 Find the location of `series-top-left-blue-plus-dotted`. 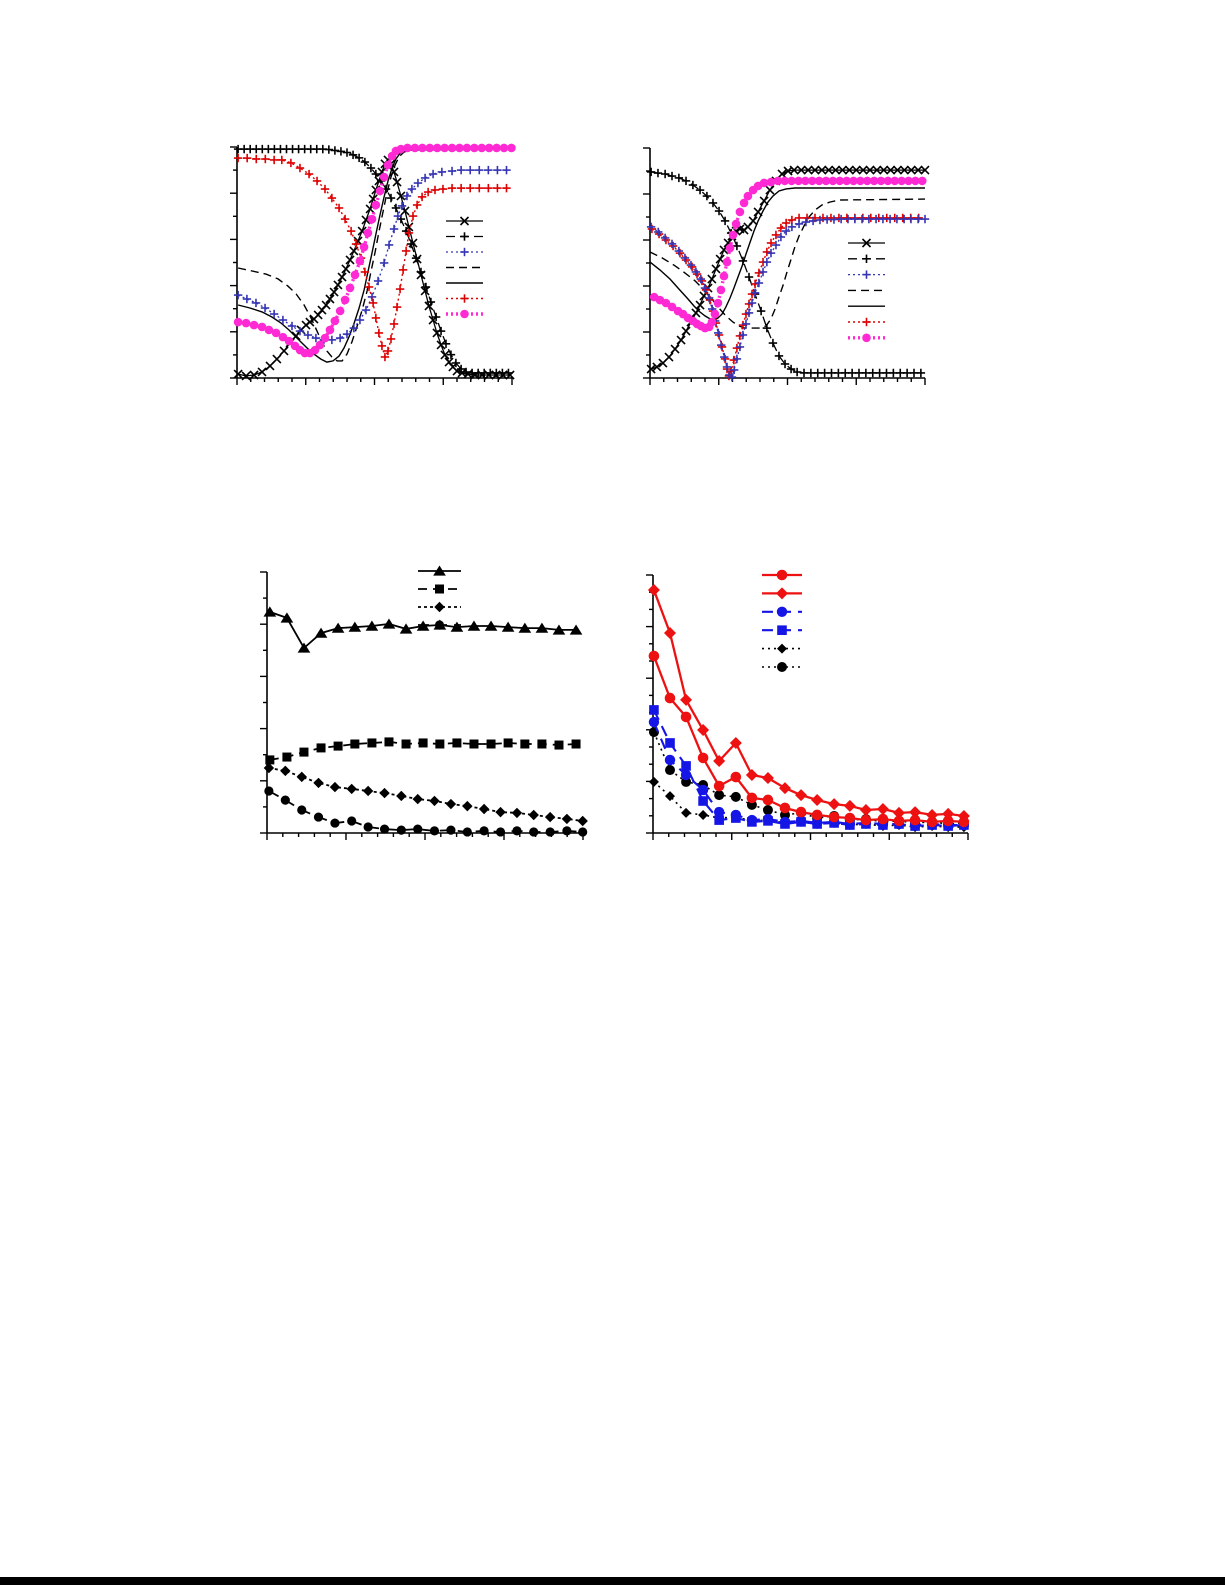

series-top-left-blue-plus-dotted is located at coordinates (372, 255).